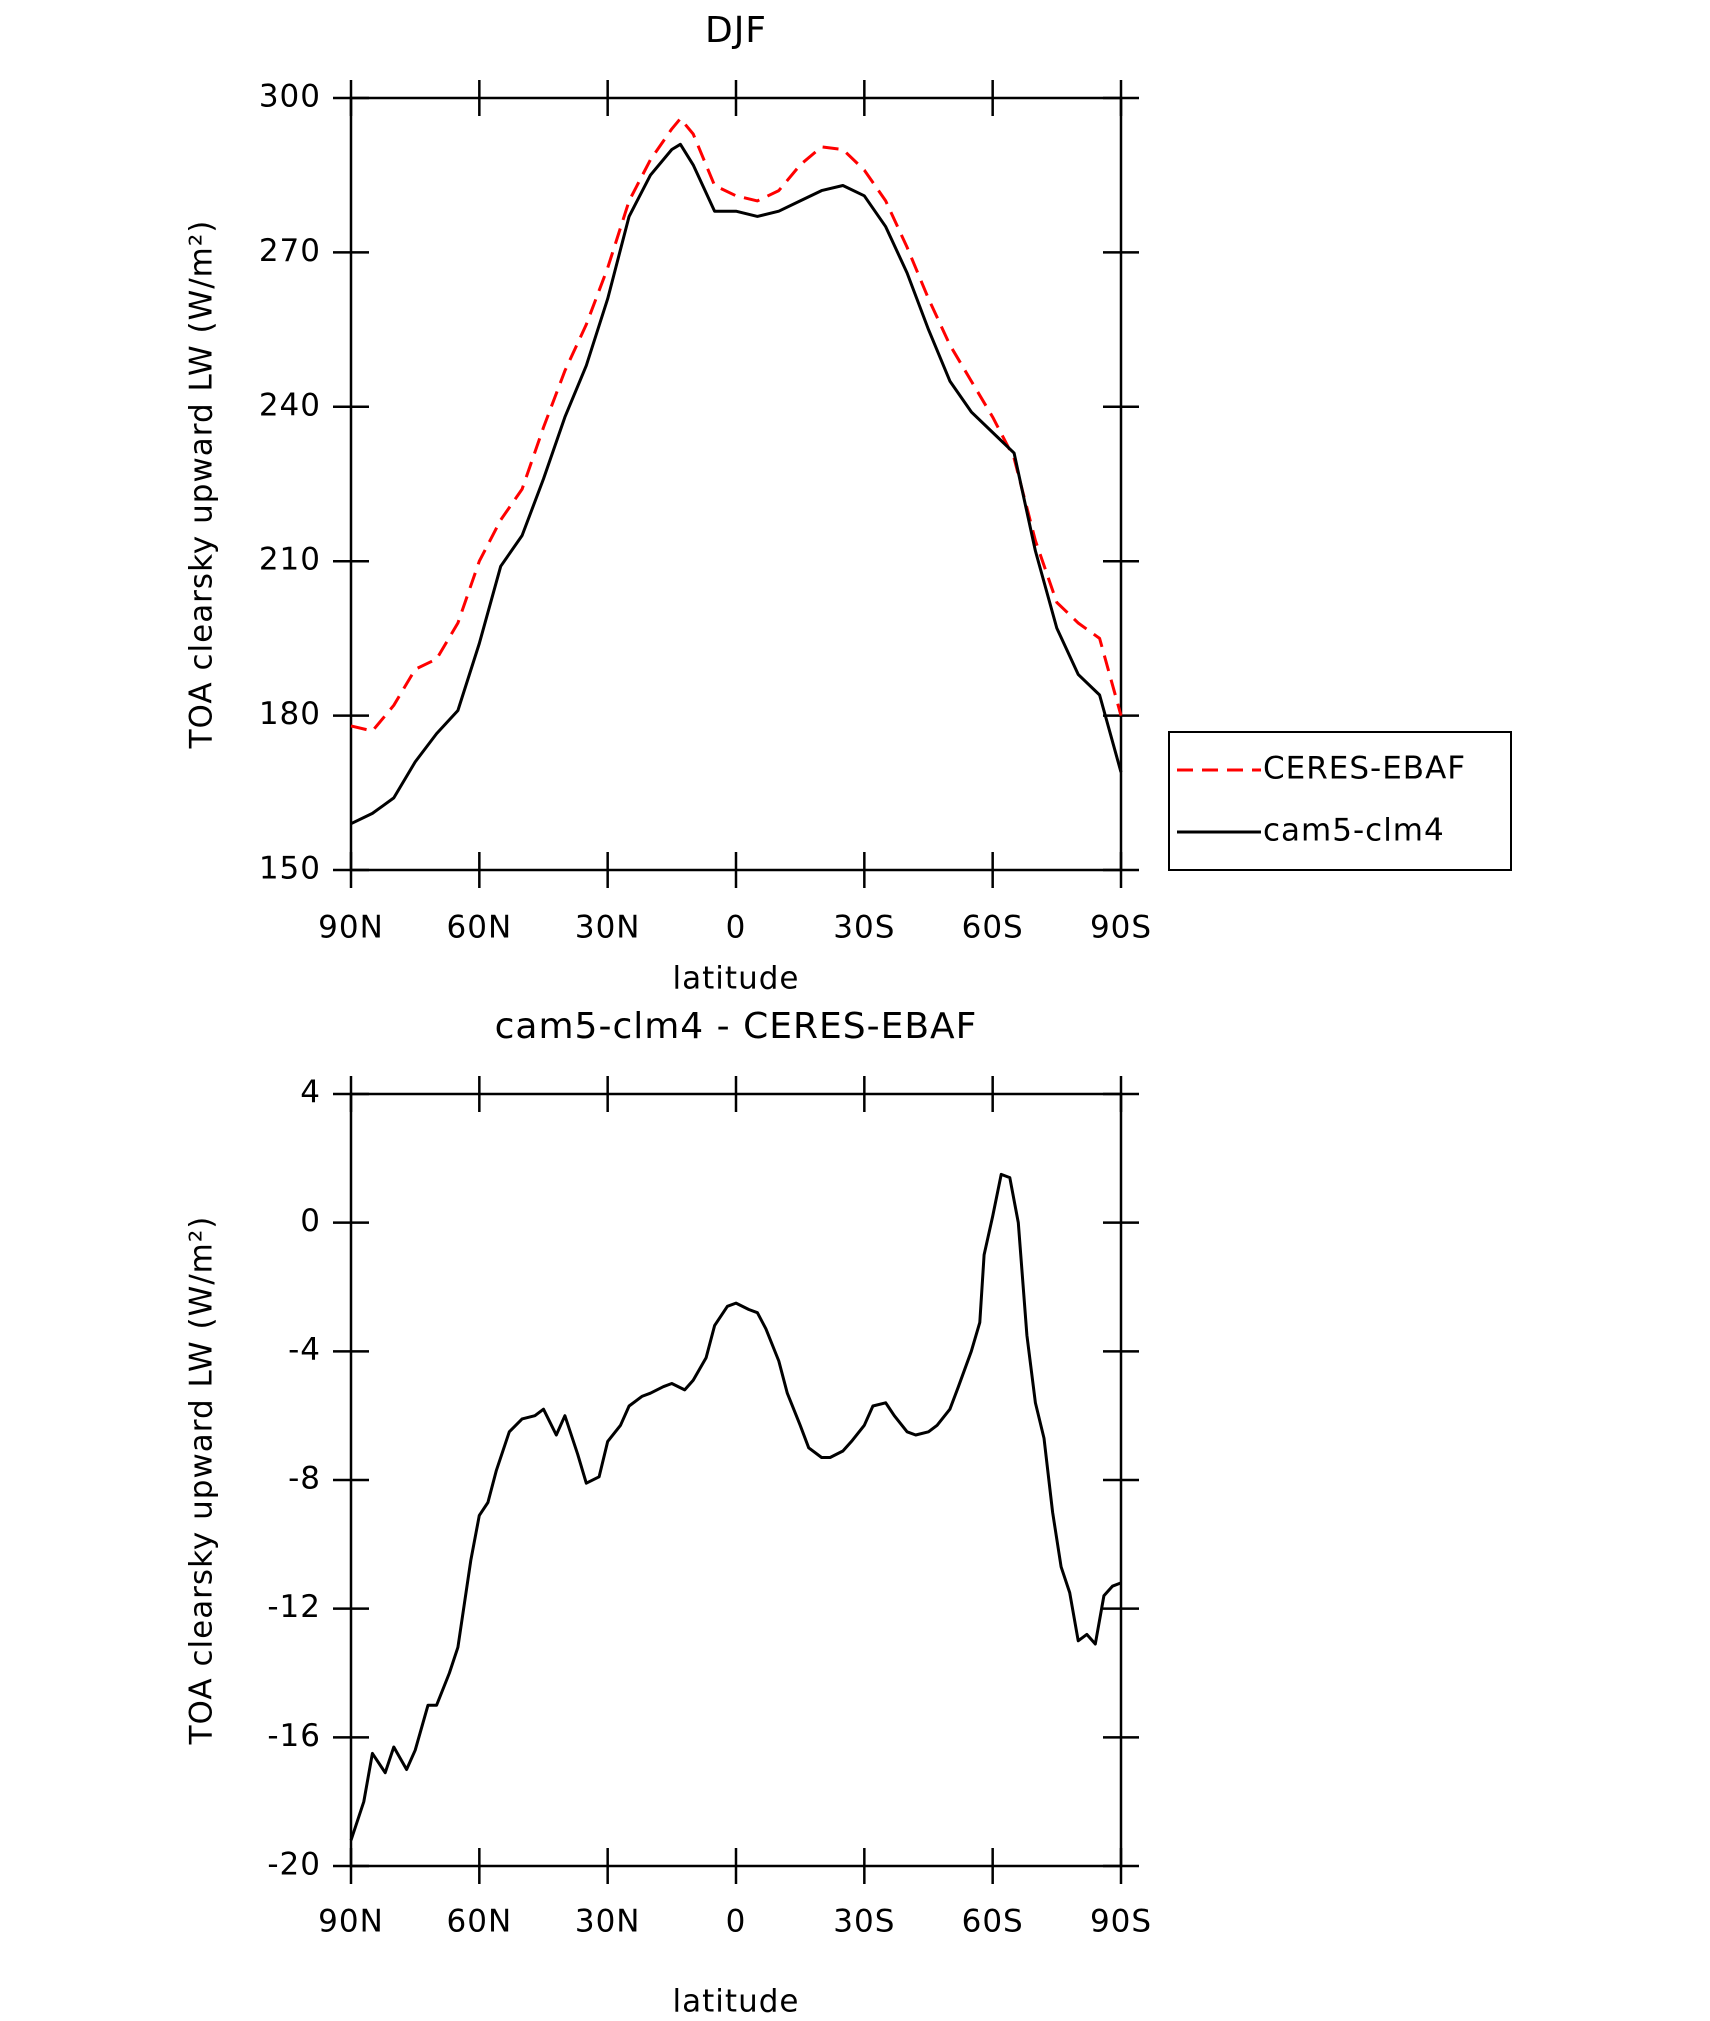 The width and height of the screenshot is (1710, 2021). Describe the element at coordinates (294, 1736) in the screenshot. I see `y-tick-label: -16` at that location.